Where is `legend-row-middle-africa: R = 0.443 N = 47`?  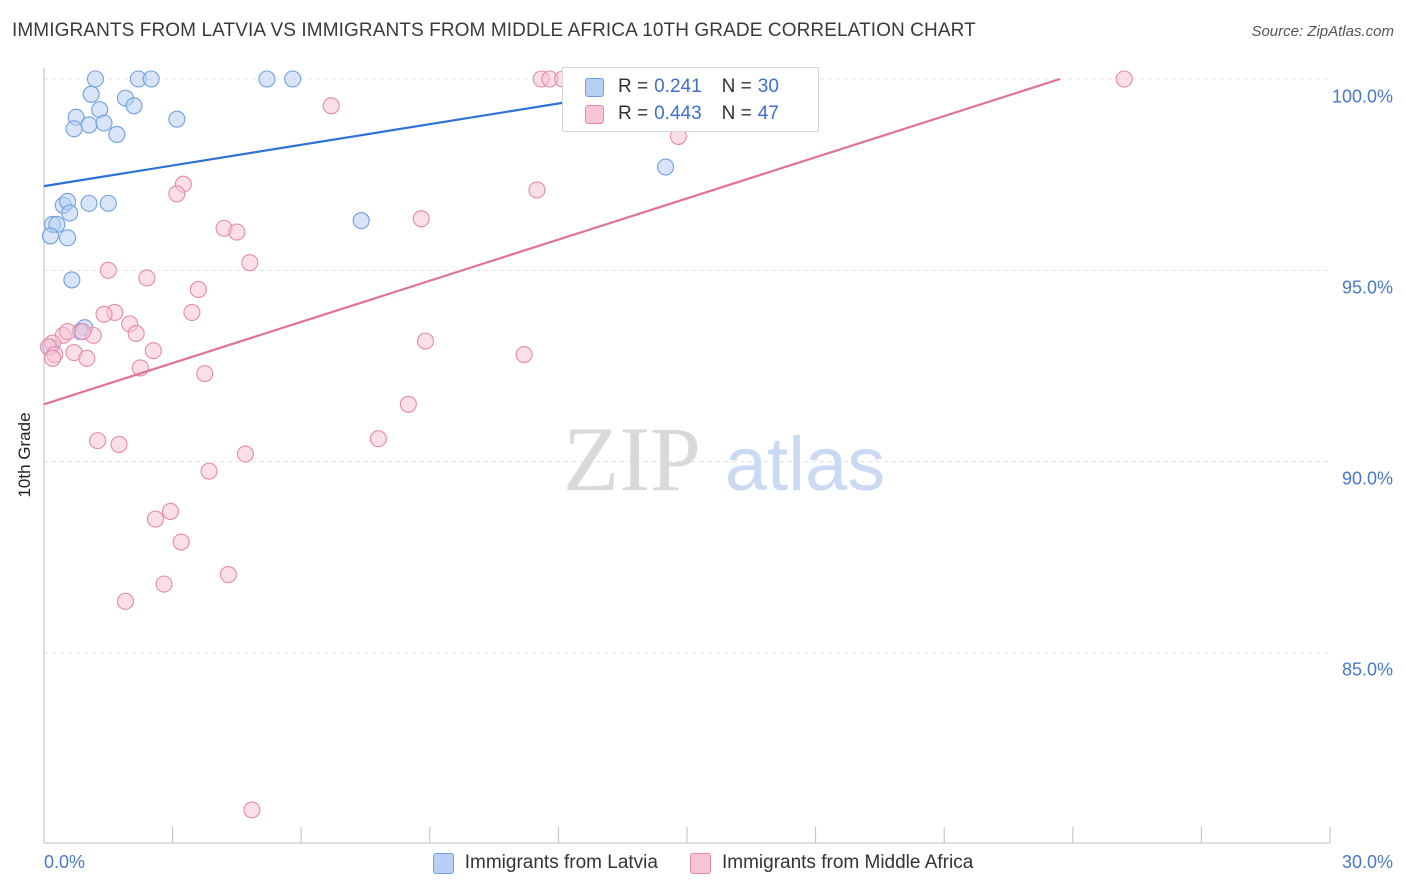
legend-row-middle-africa: R = 0.443 N = 47 is located at coordinates (682, 114).